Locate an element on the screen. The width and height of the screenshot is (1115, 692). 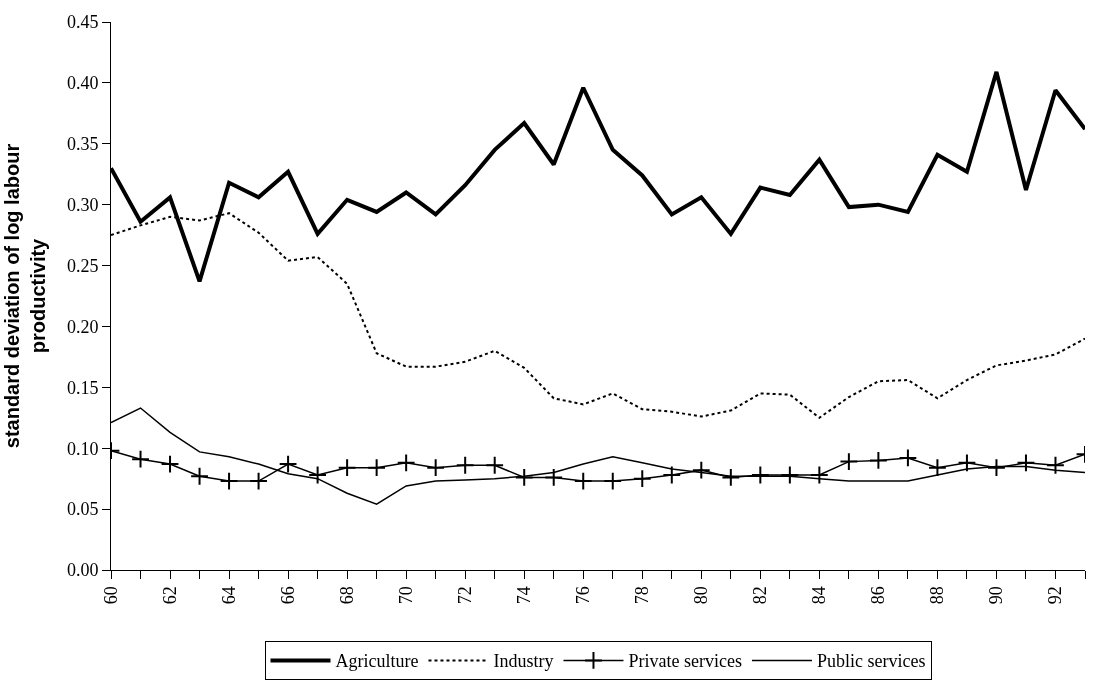
x-tick-label: 92 is located at coordinates (1055, 595).